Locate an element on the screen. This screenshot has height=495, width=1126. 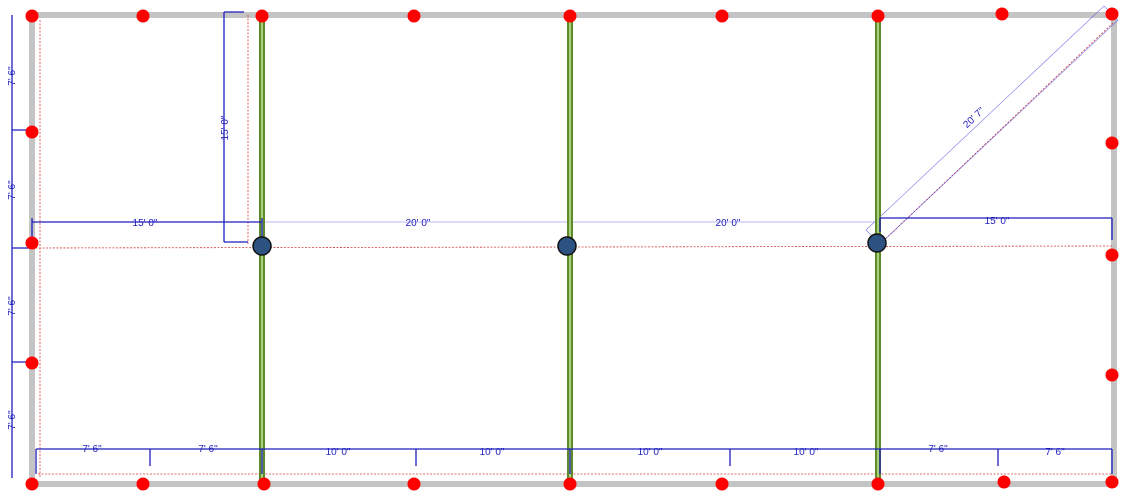
dim-mid-15-left: 15' 0" is located at coordinates (145, 223).